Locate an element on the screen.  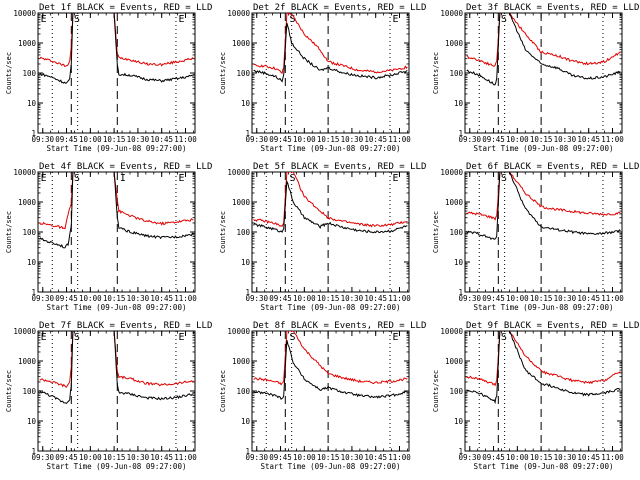
chart-title: Det 1f BLACK = Events, RED = LLD is located at coordinates (125, 8).